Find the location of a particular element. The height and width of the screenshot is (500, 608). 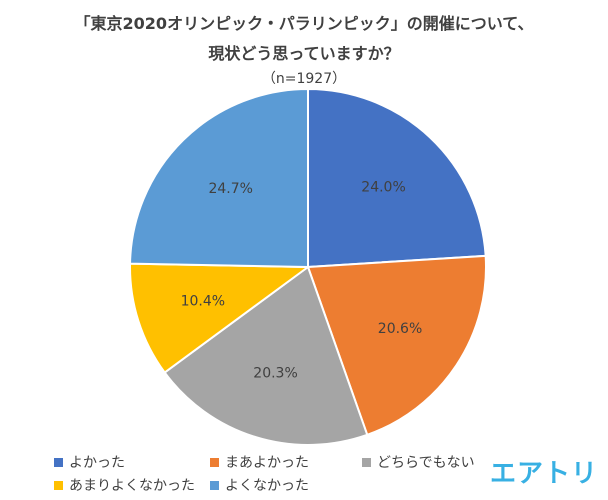

legend-label: まあよかった is located at coordinates (267, 463).